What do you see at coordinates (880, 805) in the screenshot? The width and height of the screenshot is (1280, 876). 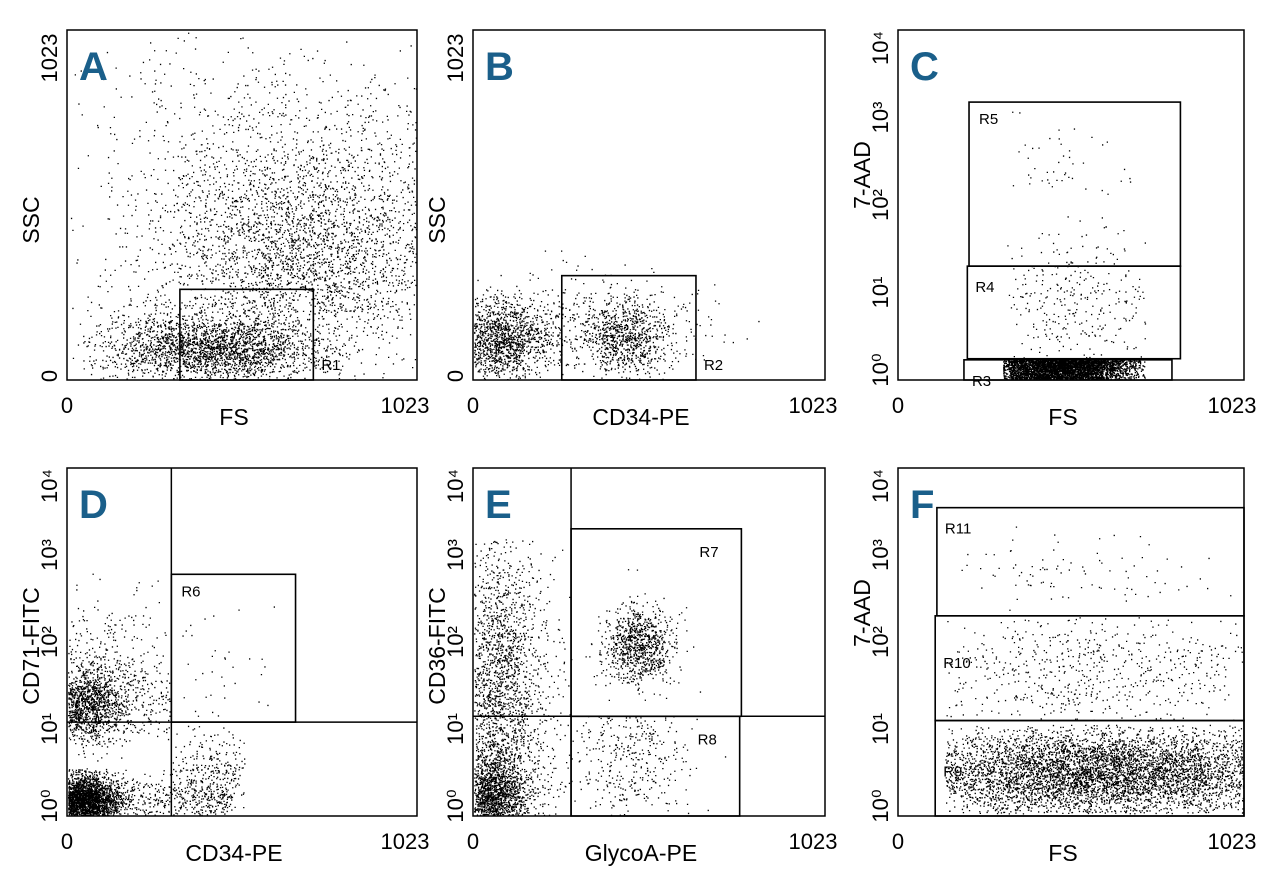 I see `panel-f-ytick-0: 10⁰` at bounding box center [880, 805].